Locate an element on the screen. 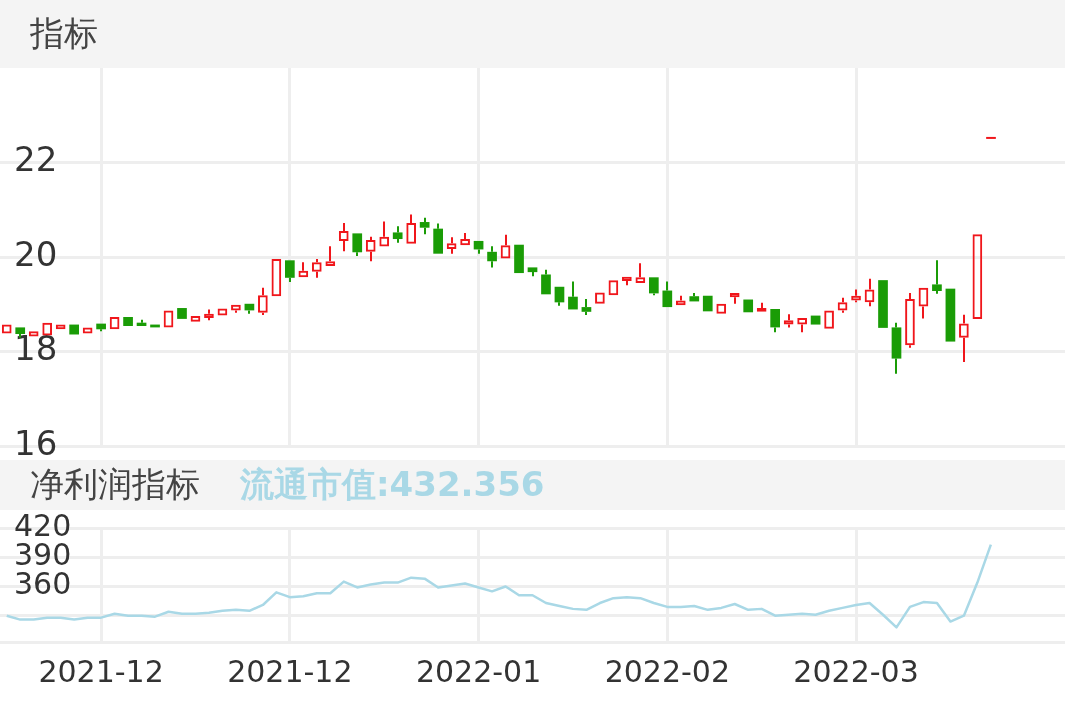 This screenshot has width=1065, height=708. x-tick-label: 2022-03 is located at coordinates (856, 671).